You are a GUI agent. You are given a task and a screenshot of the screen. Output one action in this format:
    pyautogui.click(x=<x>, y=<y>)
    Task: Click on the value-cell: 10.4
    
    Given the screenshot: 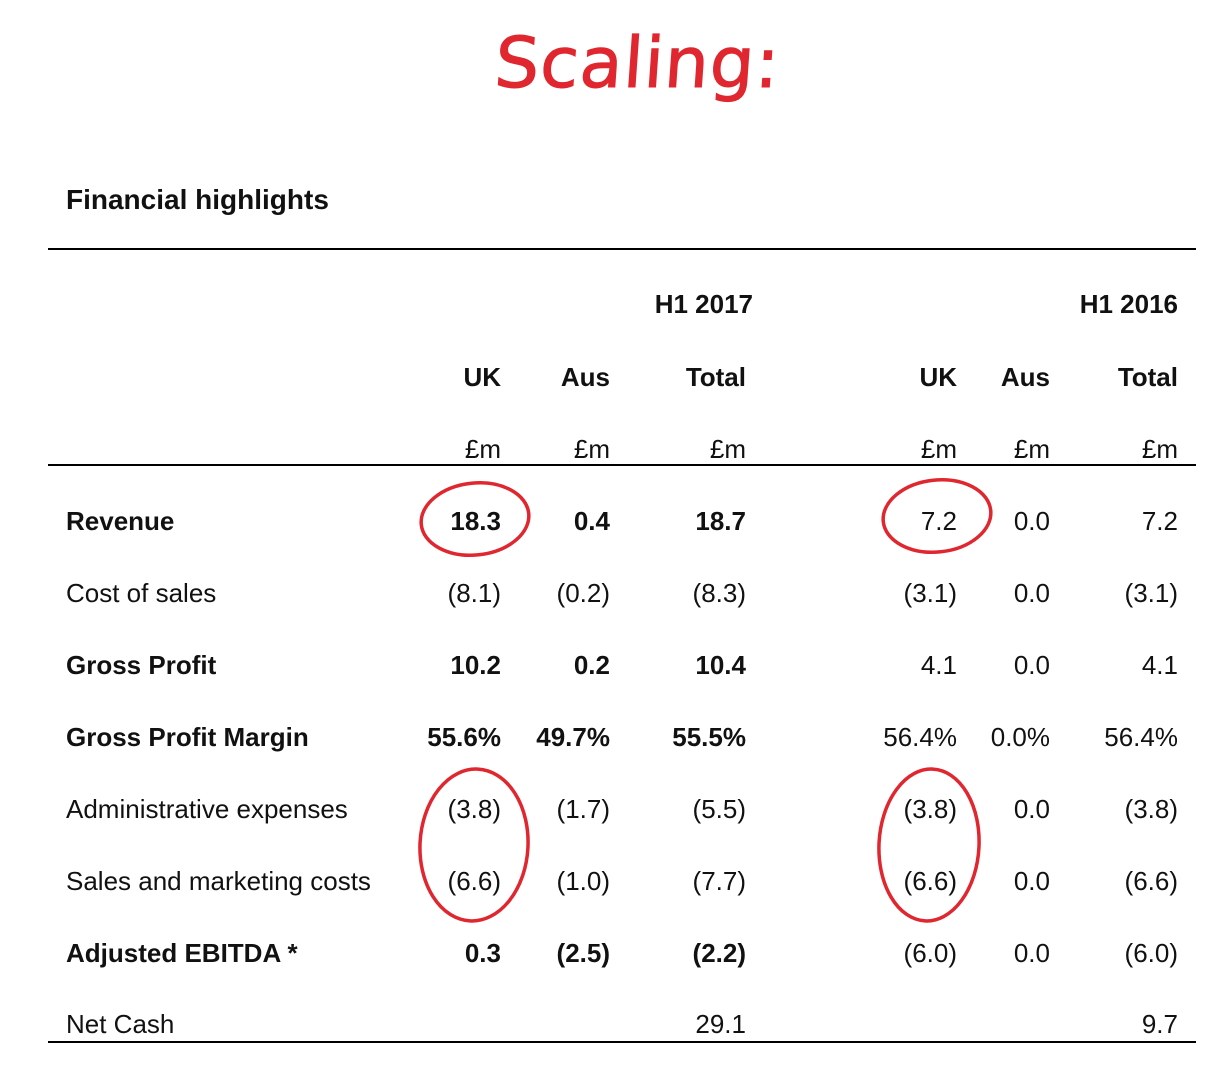 What is the action you would take?
    pyautogui.click(x=720, y=665)
    